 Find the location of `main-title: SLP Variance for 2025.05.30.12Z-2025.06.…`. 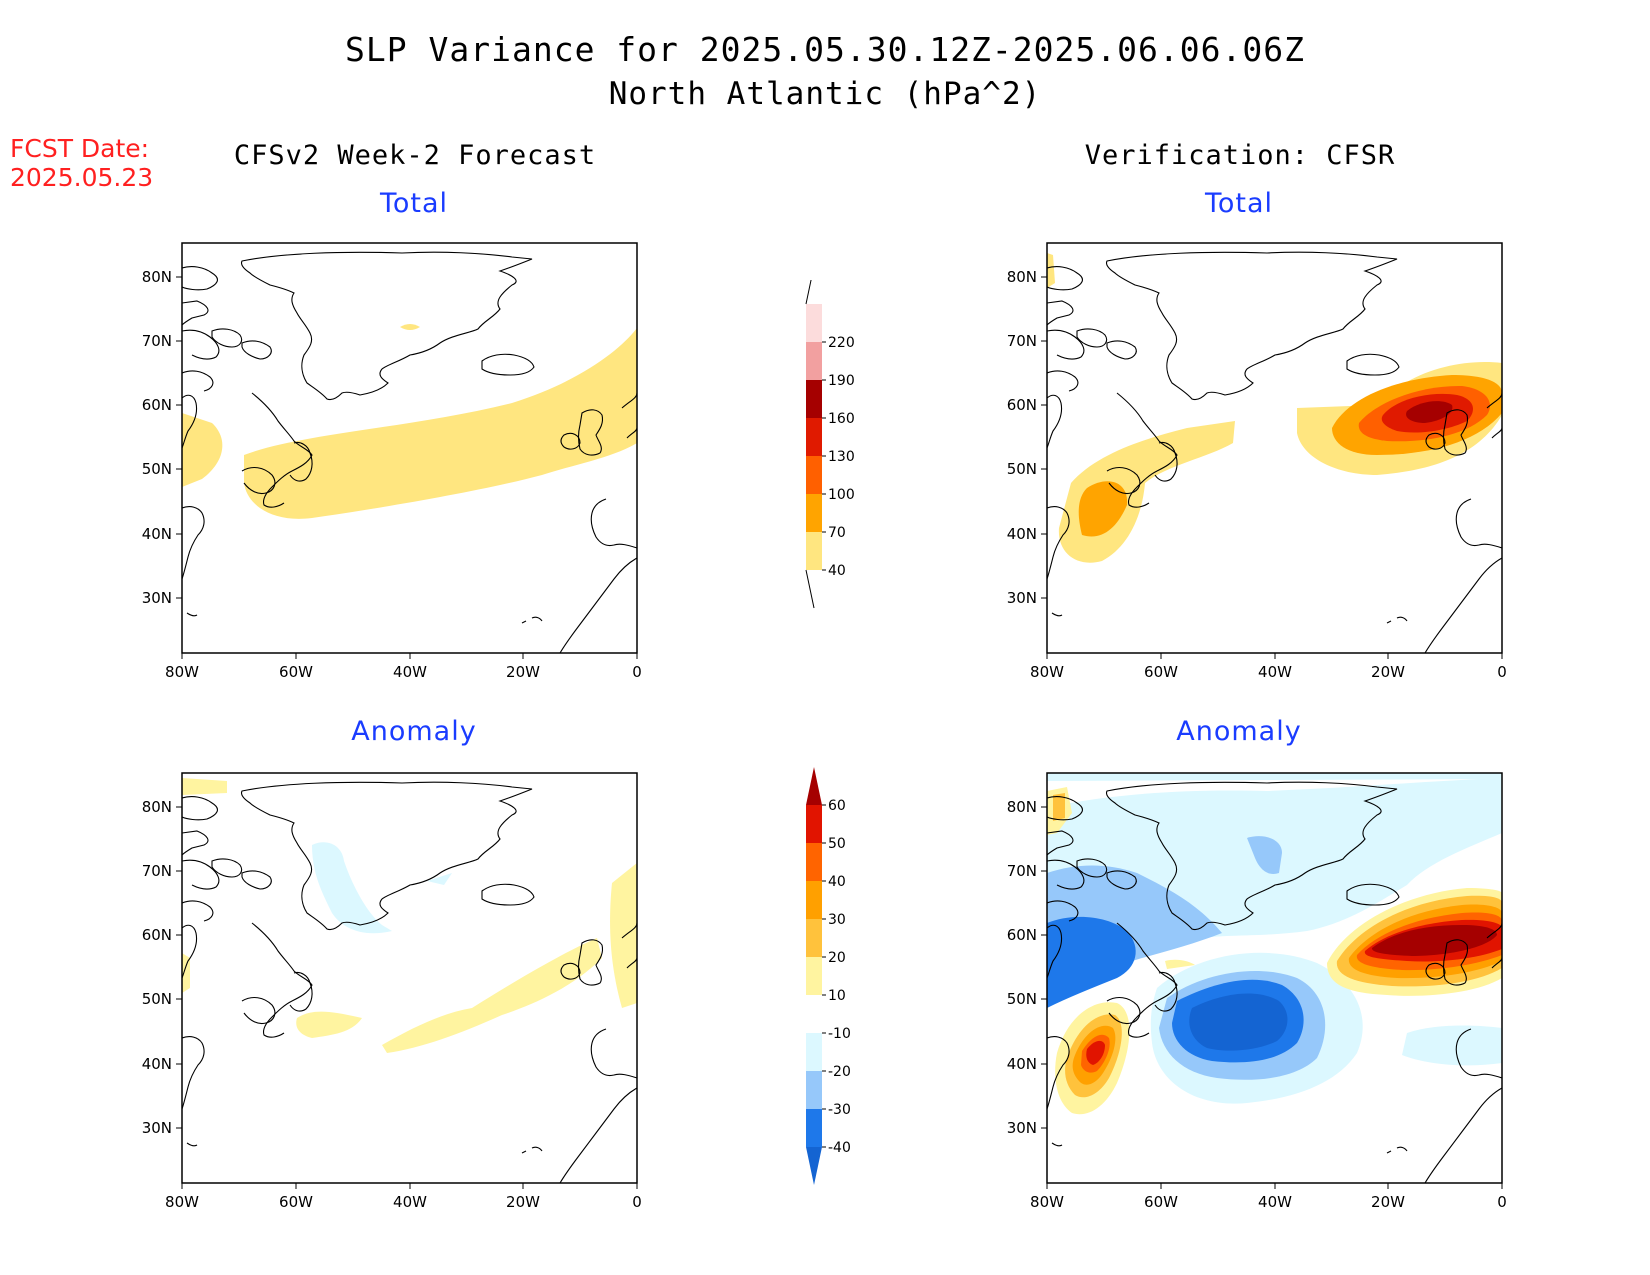

main-title: SLP Variance for 2025.05.30.12Z-2025.06.… is located at coordinates (825, 49).